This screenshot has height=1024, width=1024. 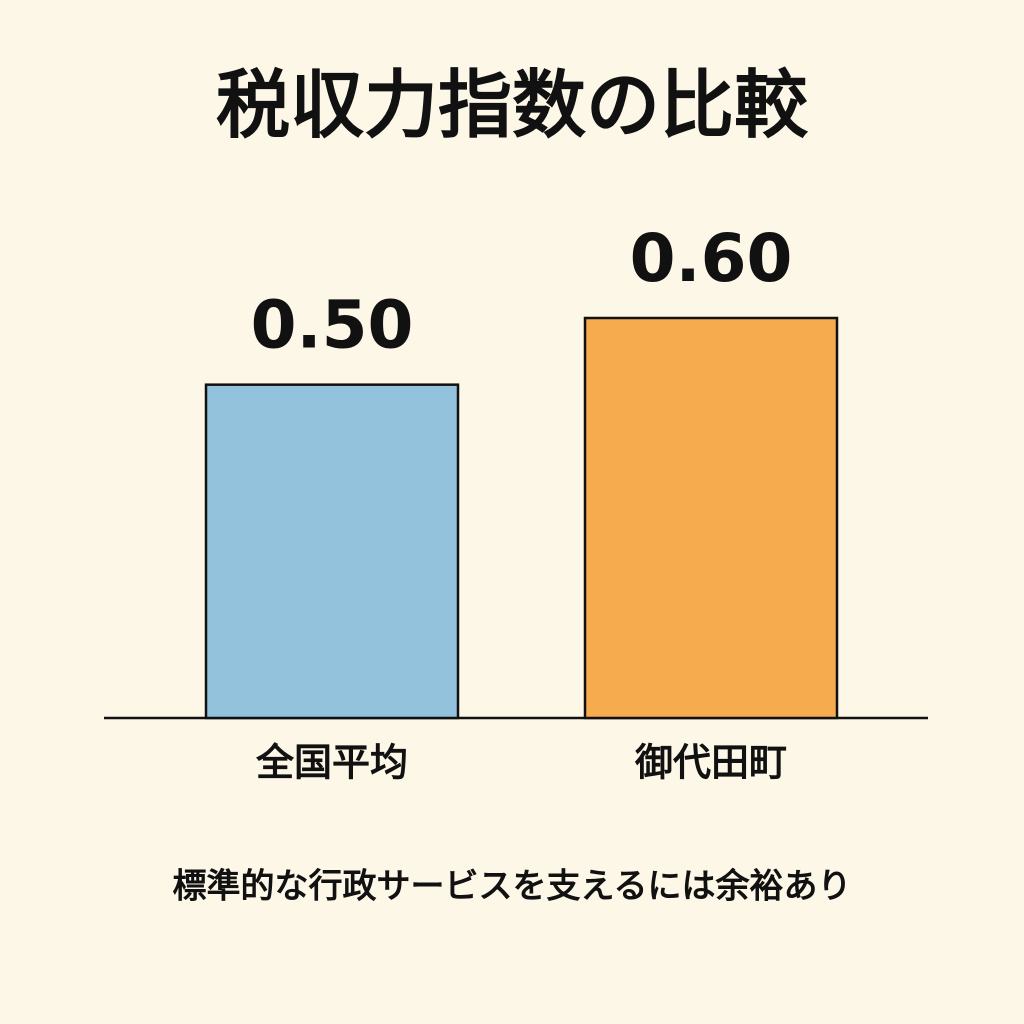 What do you see at coordinates (332, 325) in the screenshot?
I see `value-label: 0.50` at bounding box center [332, 325].